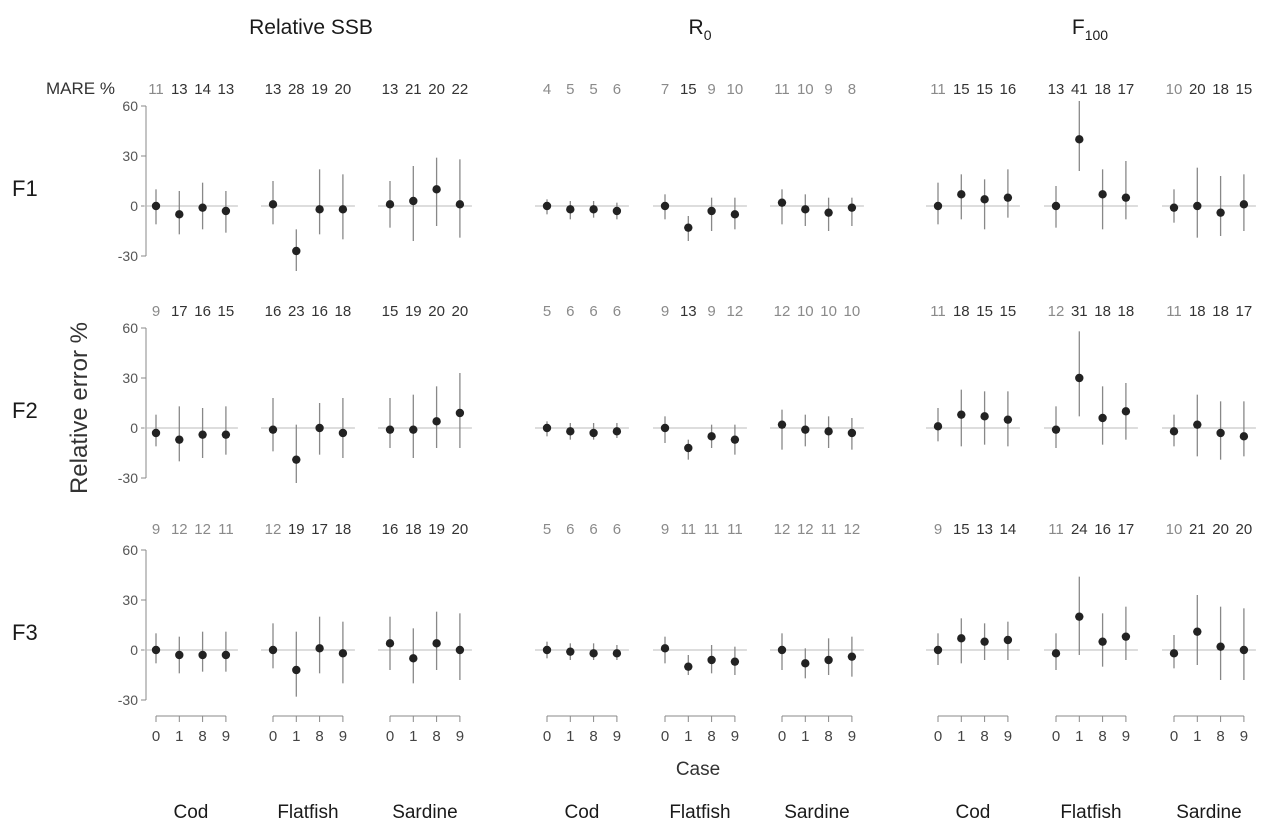  Describe the element at coordinates (202, 89) in the screenshot. I see `mare-value: 14` at that location.